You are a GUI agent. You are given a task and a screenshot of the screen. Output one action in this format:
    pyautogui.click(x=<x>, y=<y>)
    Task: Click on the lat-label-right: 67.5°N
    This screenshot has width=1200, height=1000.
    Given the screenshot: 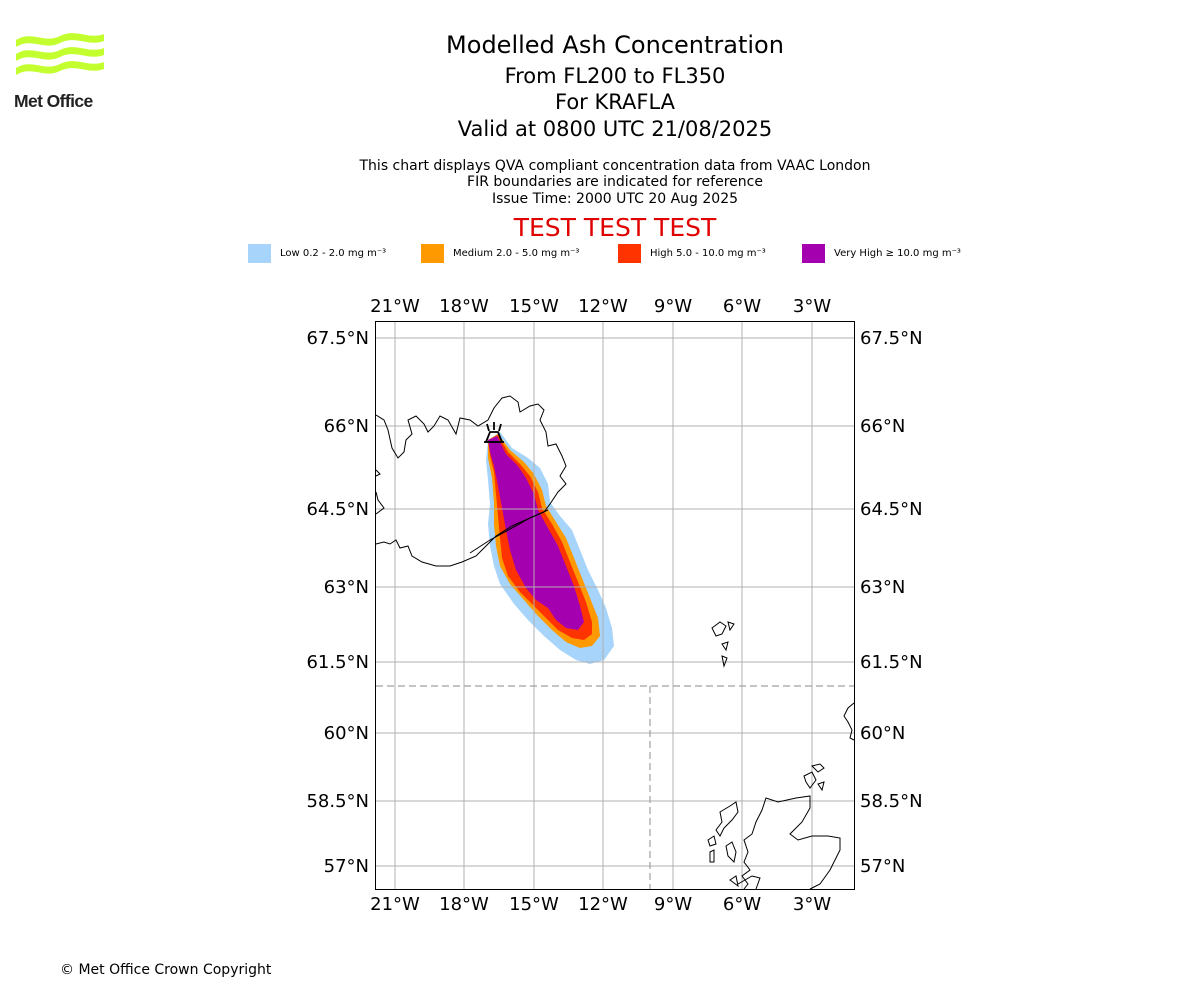 What is the action you would take?
    pyautogui.click(x=891, y=338)
    